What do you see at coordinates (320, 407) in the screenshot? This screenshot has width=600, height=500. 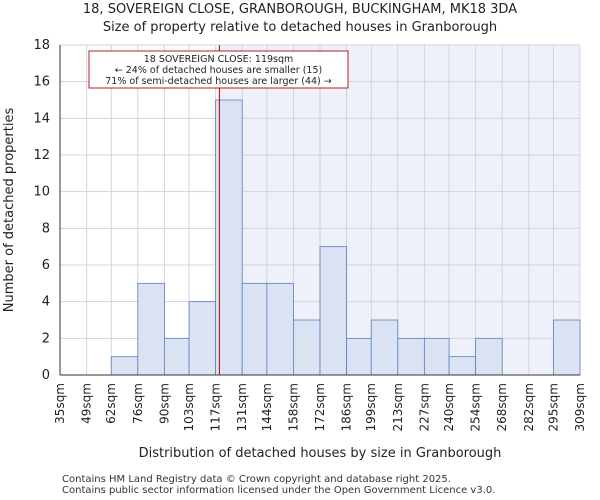 I see `x-tick-label: 172sqm` at bounding box center [320, 407].